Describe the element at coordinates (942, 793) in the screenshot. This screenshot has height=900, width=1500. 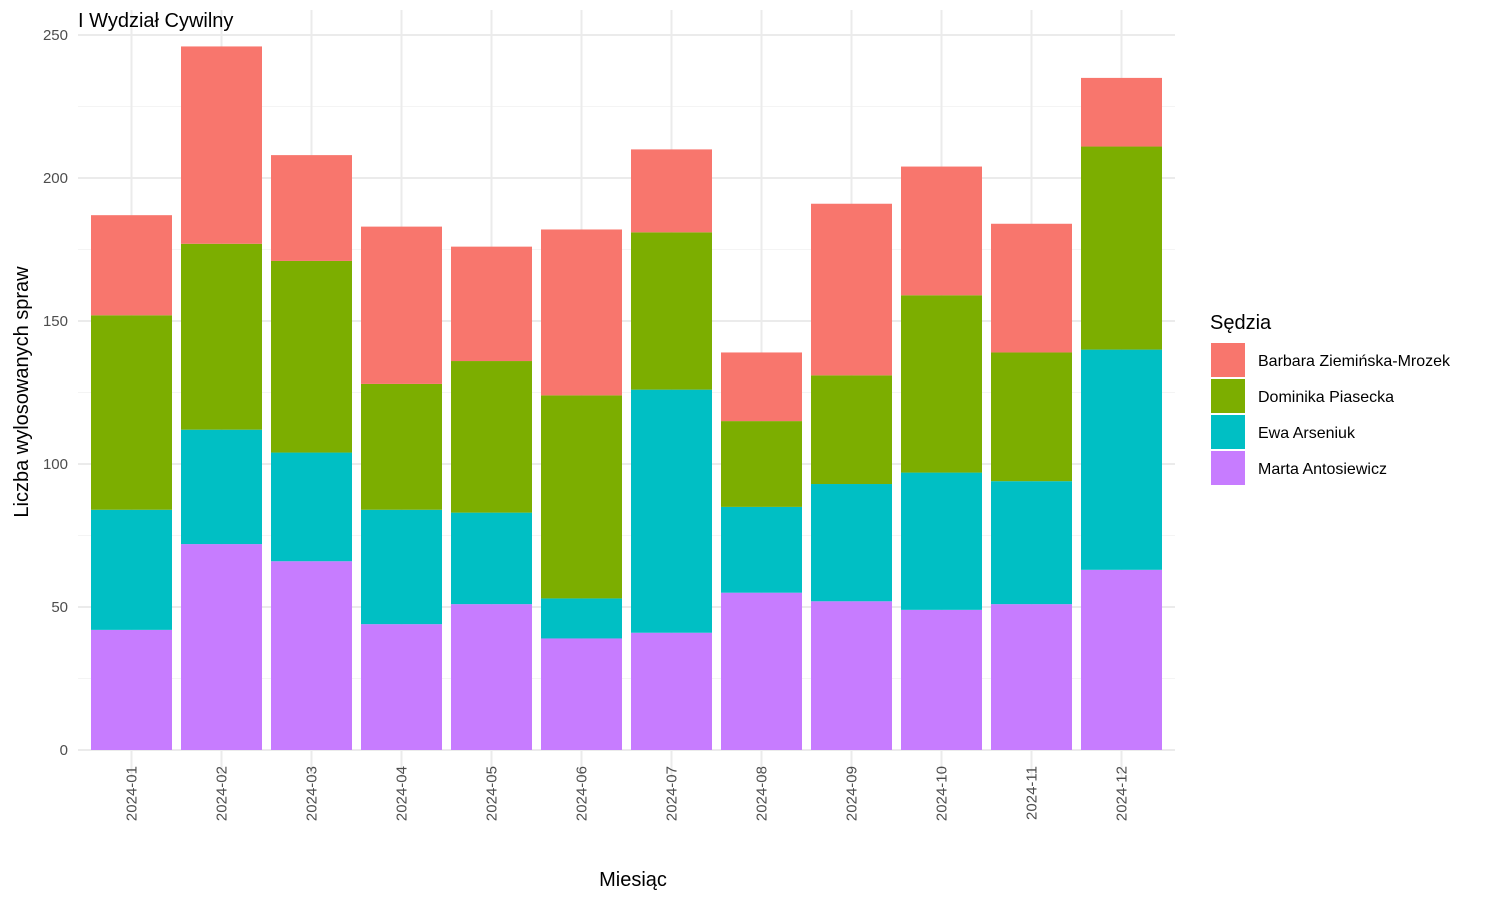
I see `x-tick-label: 2024-10` at that location.